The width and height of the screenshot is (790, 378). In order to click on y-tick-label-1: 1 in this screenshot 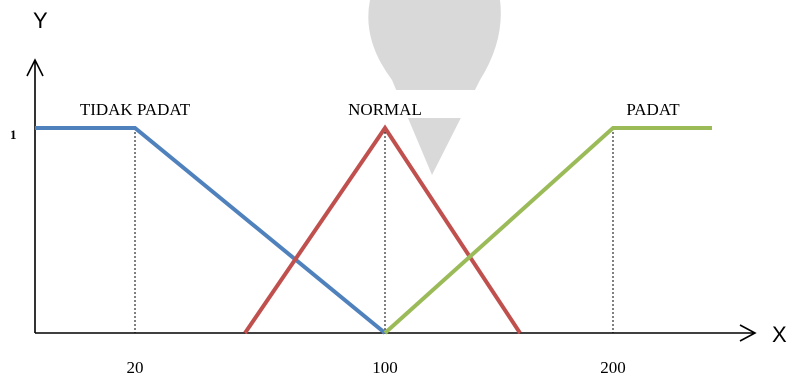, I will do `click(13, 134)`.